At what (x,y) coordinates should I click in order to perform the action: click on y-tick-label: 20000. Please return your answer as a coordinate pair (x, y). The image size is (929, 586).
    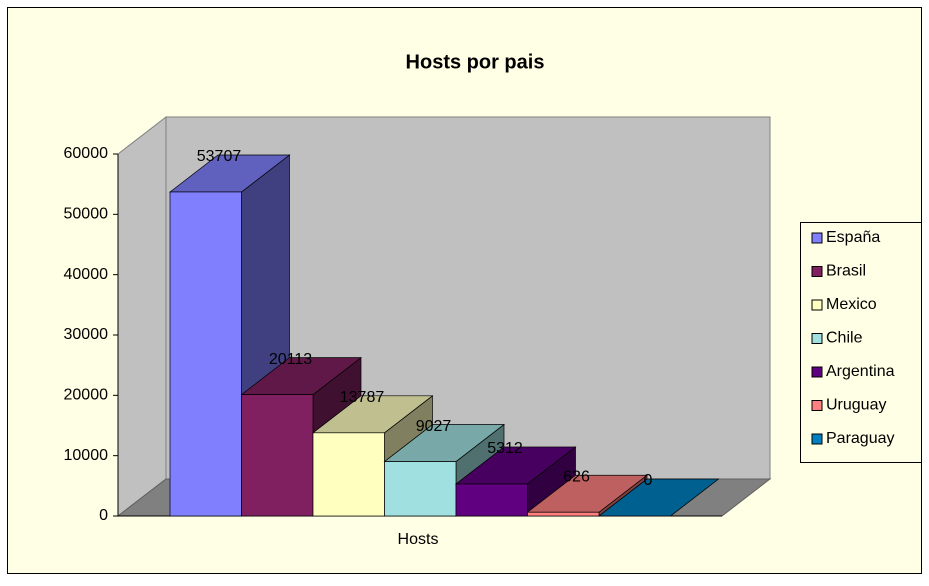
    Looking at the image, I should click on (86, 395).